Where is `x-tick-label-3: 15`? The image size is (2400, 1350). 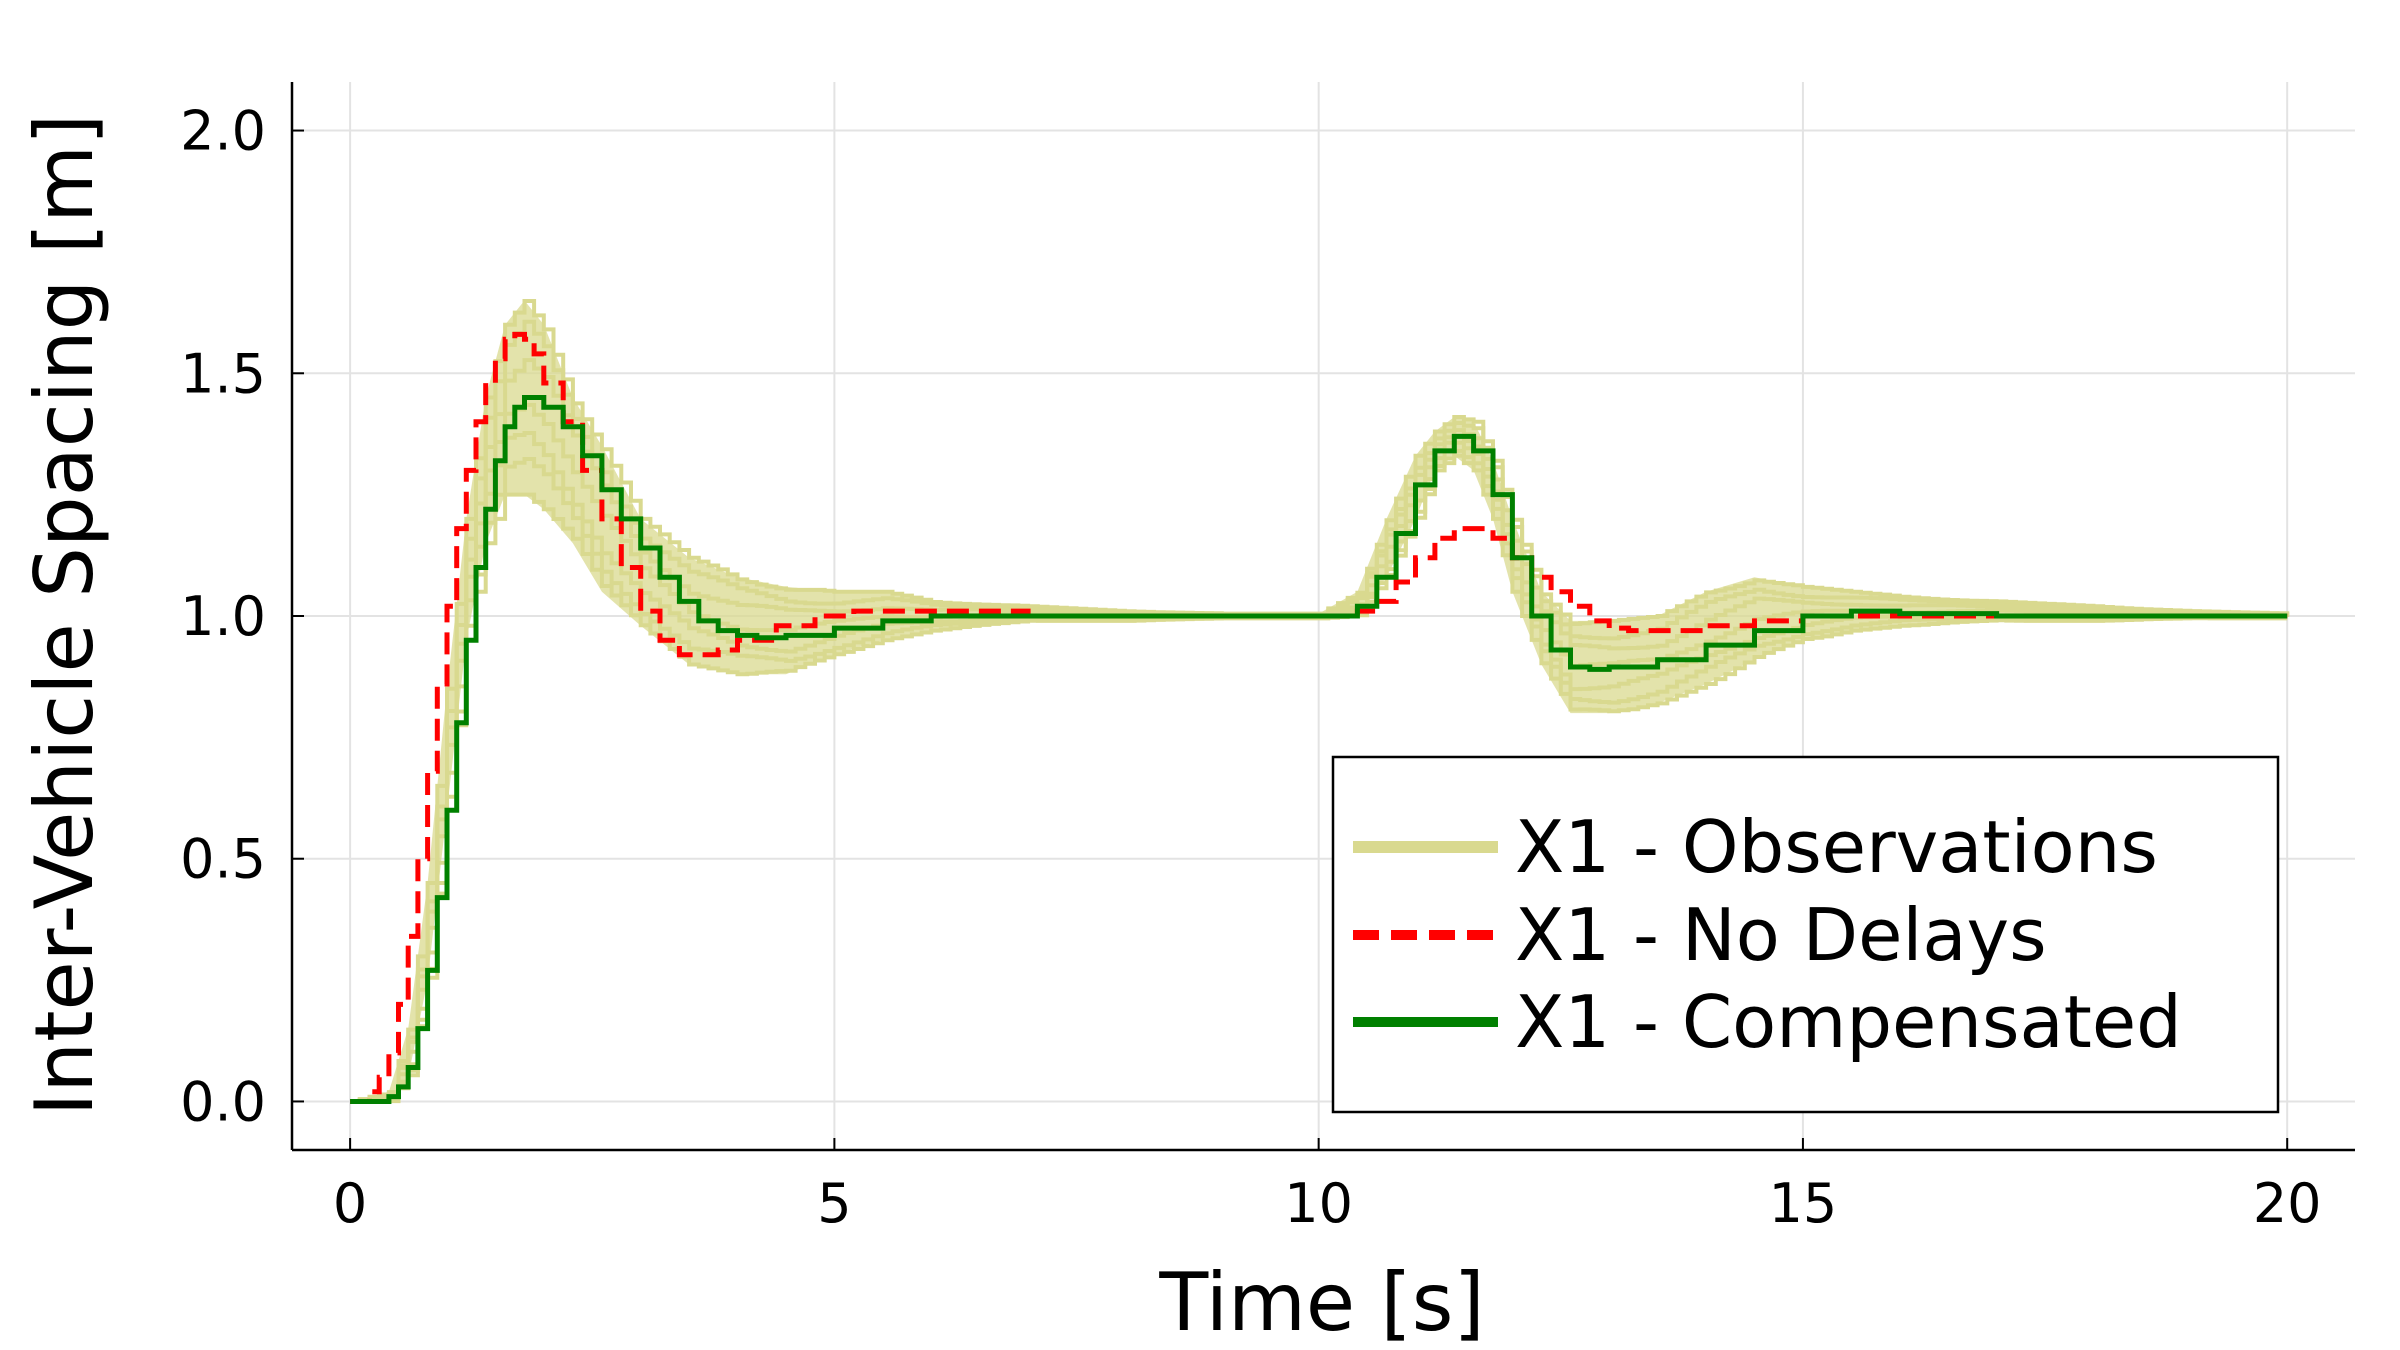 x-tick-label-3: 15 is located at coordinates (1803, 1203).